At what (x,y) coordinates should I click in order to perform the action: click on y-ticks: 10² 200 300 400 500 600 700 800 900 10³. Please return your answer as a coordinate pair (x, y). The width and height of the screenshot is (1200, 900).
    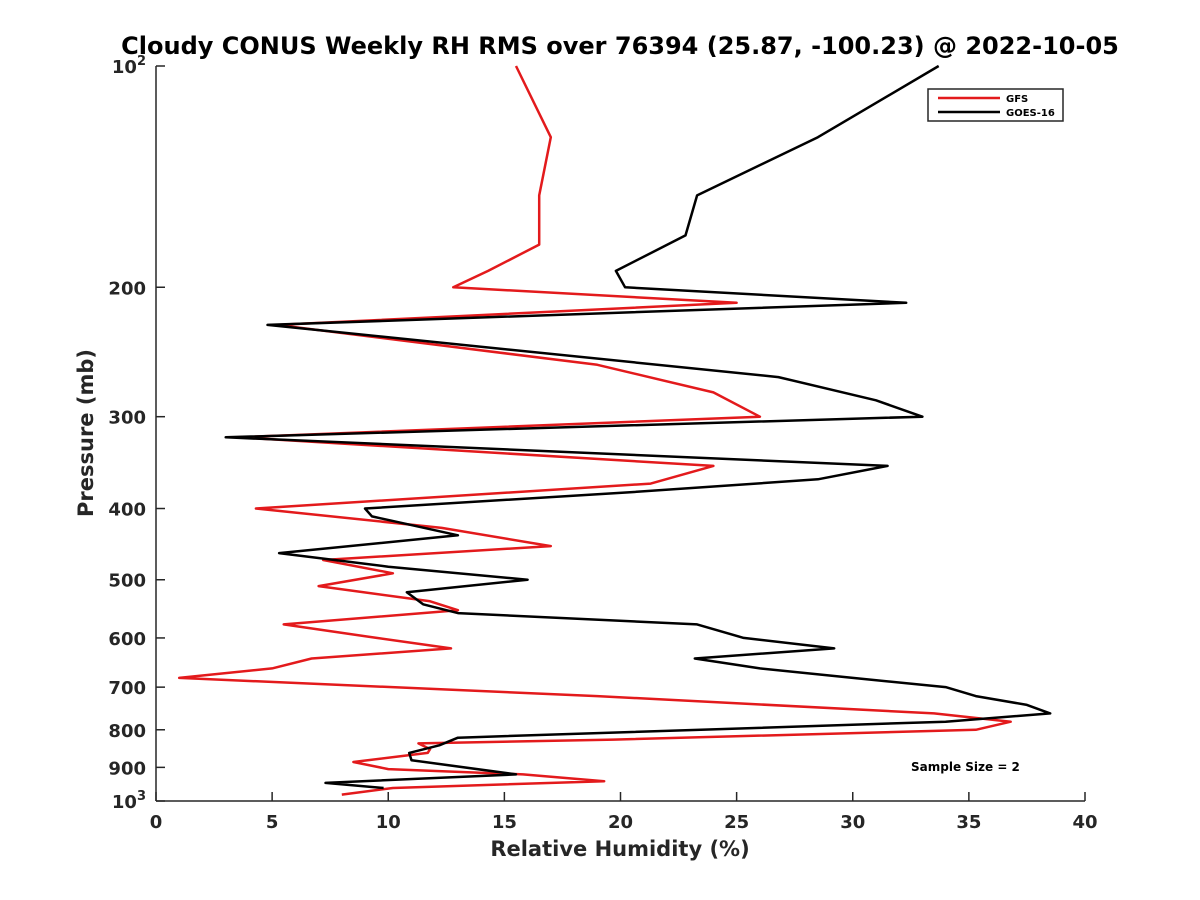
    Looking at the image, I should click on (136, 433).